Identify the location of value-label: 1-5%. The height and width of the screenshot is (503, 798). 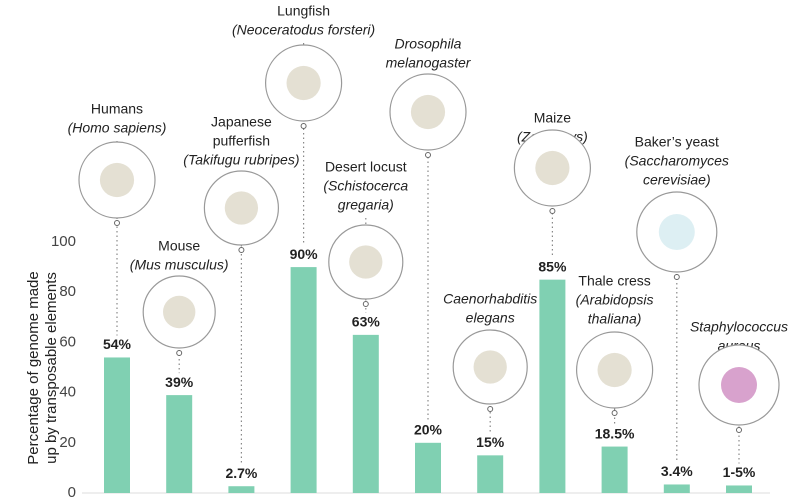
(739, 472).